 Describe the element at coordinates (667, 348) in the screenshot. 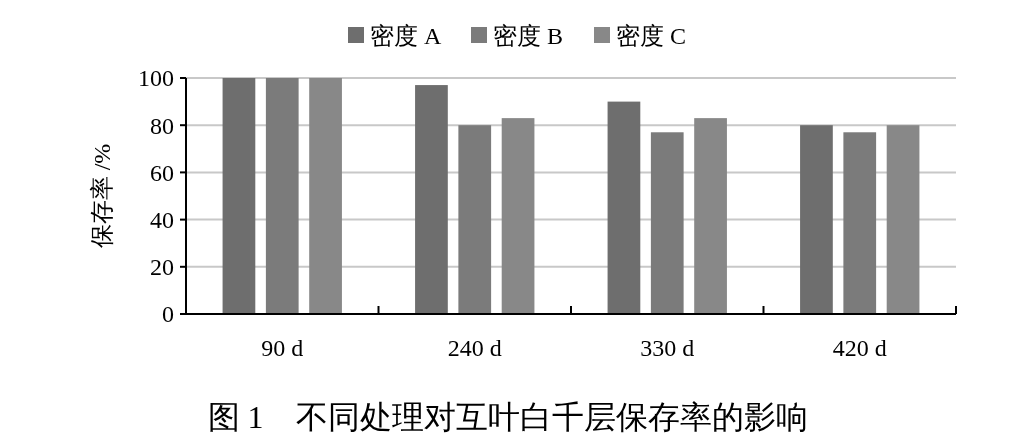

I see `x-tick-label: 330 d` at that location.